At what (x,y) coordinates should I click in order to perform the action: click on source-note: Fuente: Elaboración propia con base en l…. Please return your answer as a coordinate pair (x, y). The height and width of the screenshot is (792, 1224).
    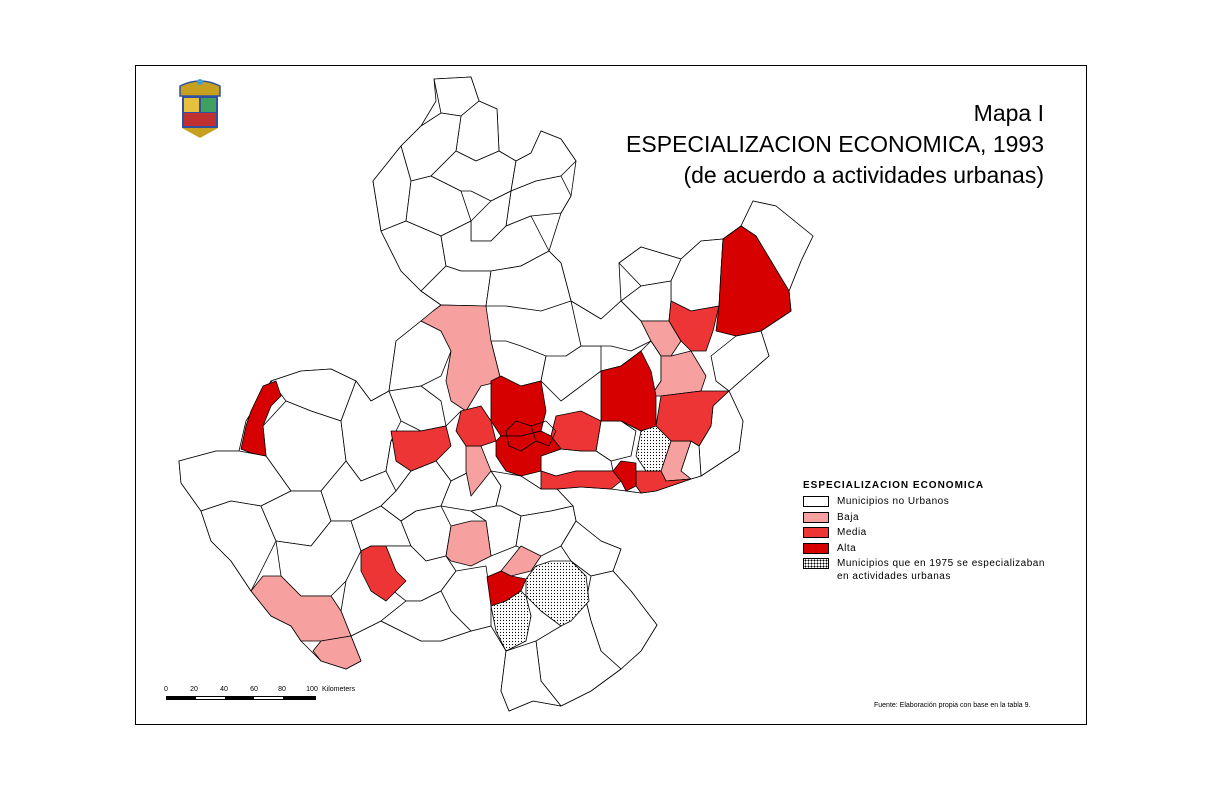
    Looking at the image, I should click on (952, 705).